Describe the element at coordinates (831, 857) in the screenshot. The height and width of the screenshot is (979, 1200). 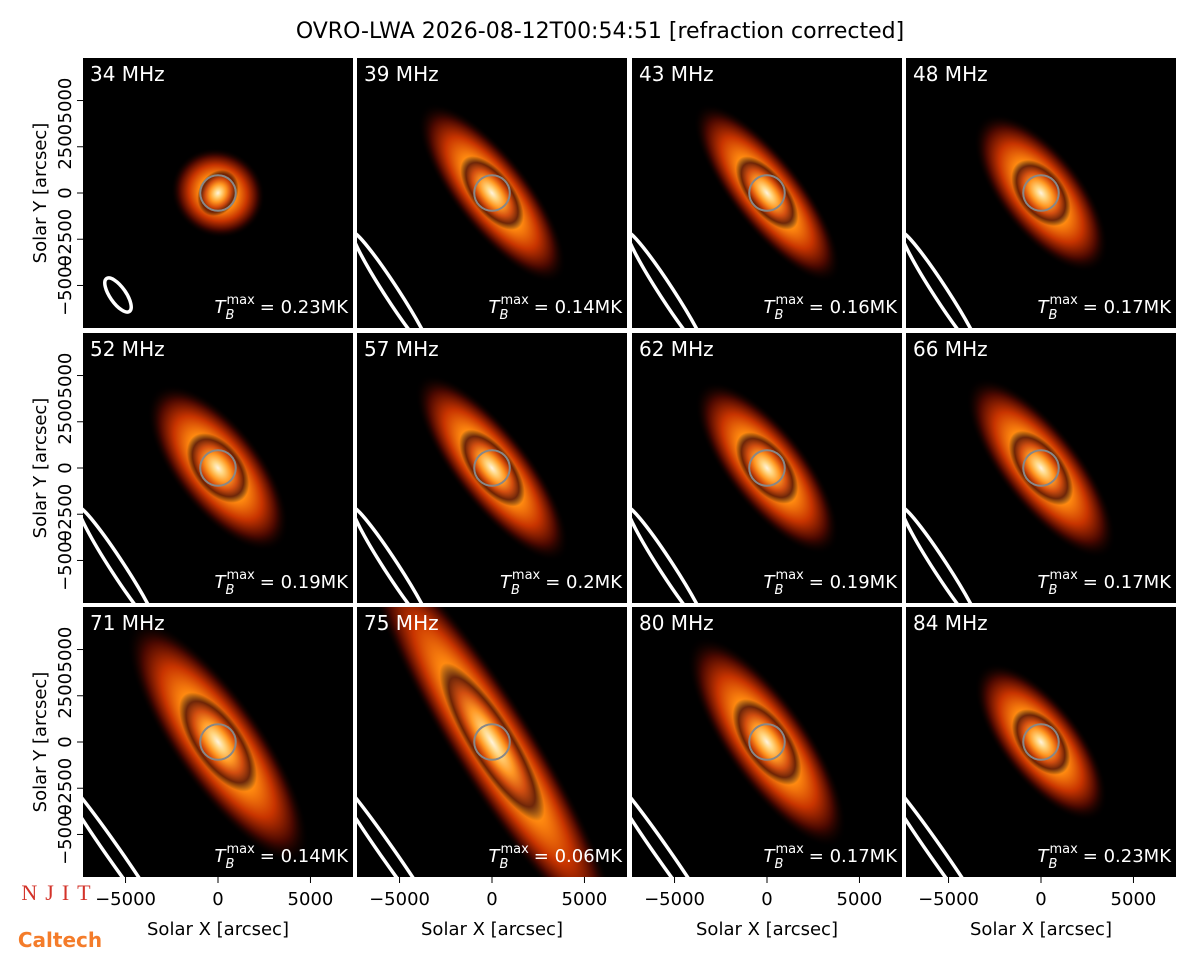
I see `tb-max-annotation: TBmax = 0.17MK` at that location.